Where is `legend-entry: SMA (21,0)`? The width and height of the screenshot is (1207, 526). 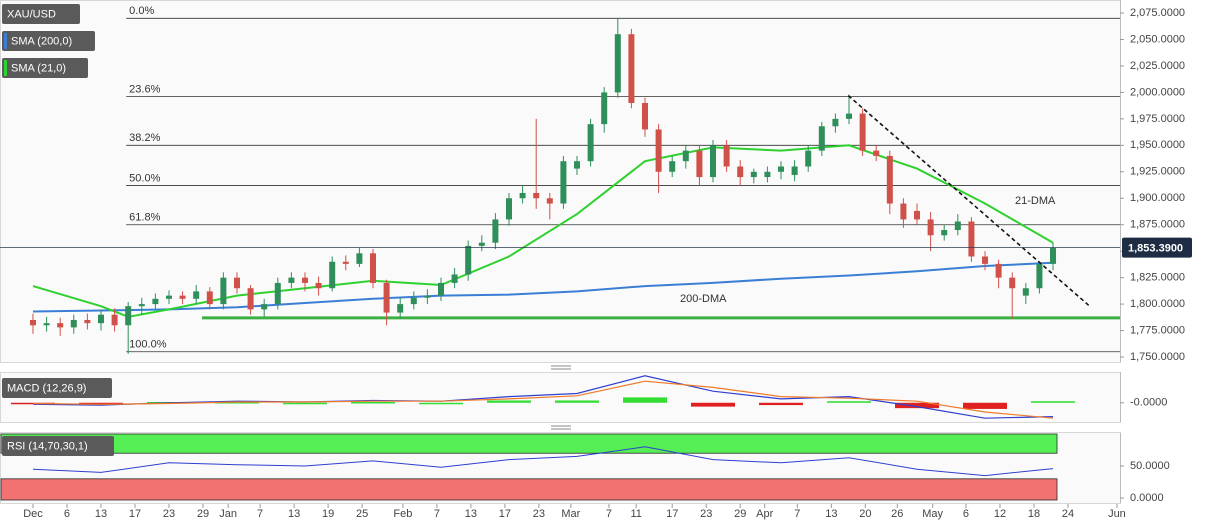 legend-entry: SMA (21,0) is located at coordinates (45, 68).